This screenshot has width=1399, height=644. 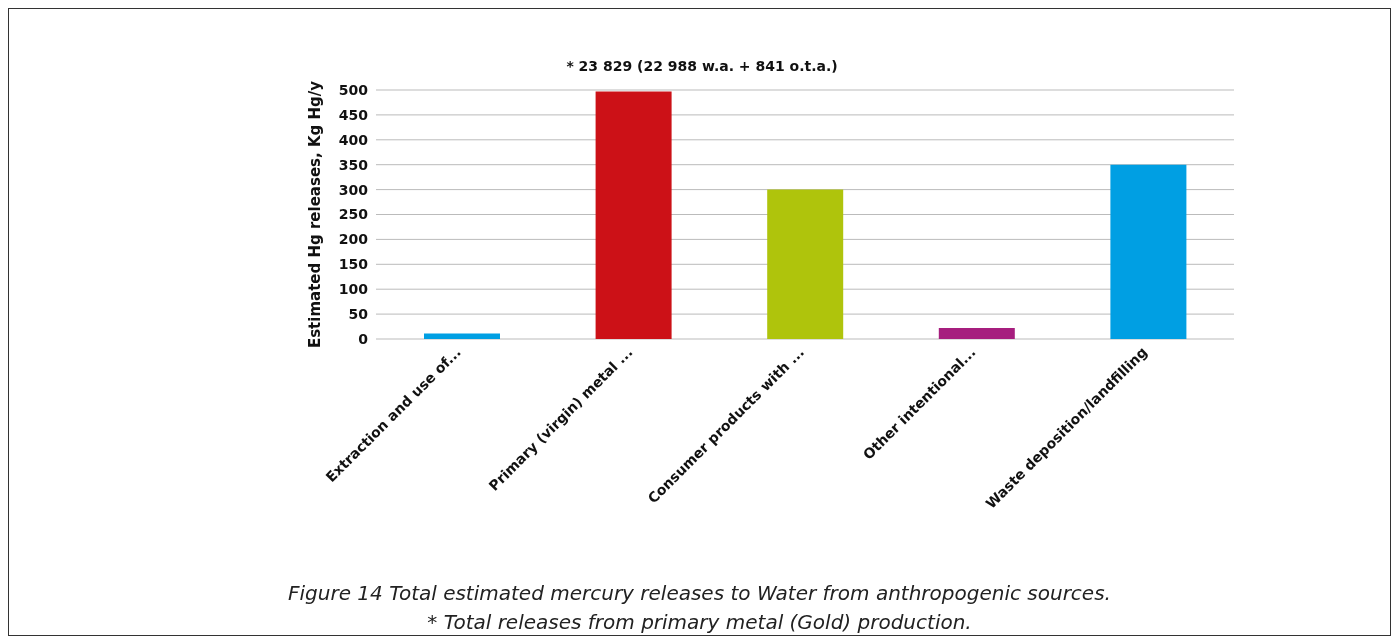 I want to click on y-tick-label: 250, so click(x=353, y=214).